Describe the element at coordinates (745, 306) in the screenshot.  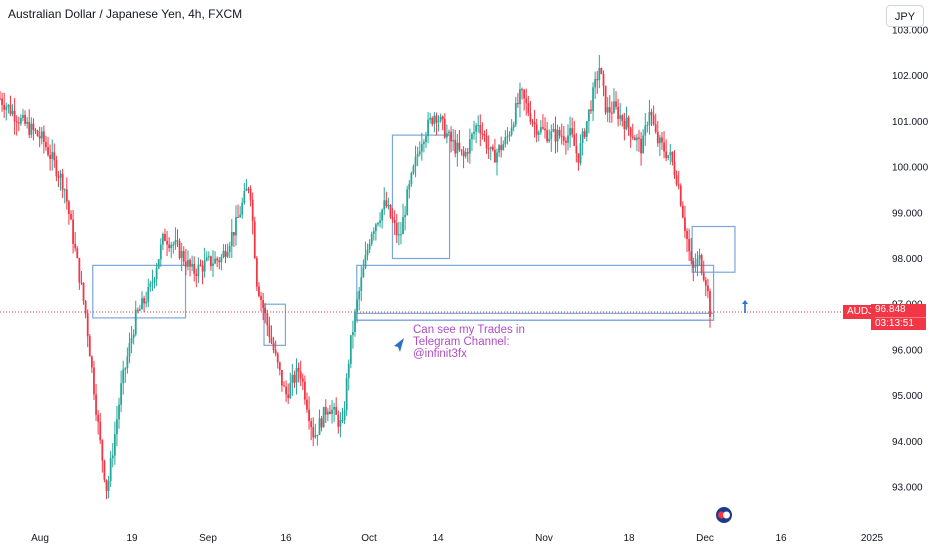
I see `up-arrow-icon` at that location.